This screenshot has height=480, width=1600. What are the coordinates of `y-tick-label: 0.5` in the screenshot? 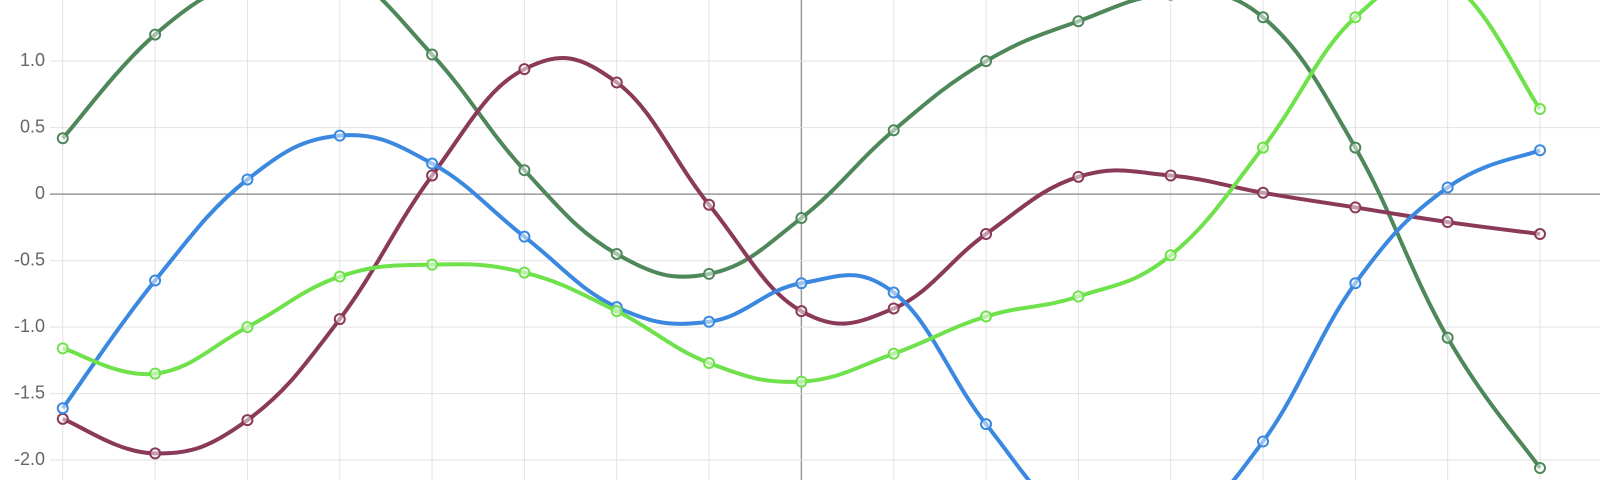 It's located at (32, 126).